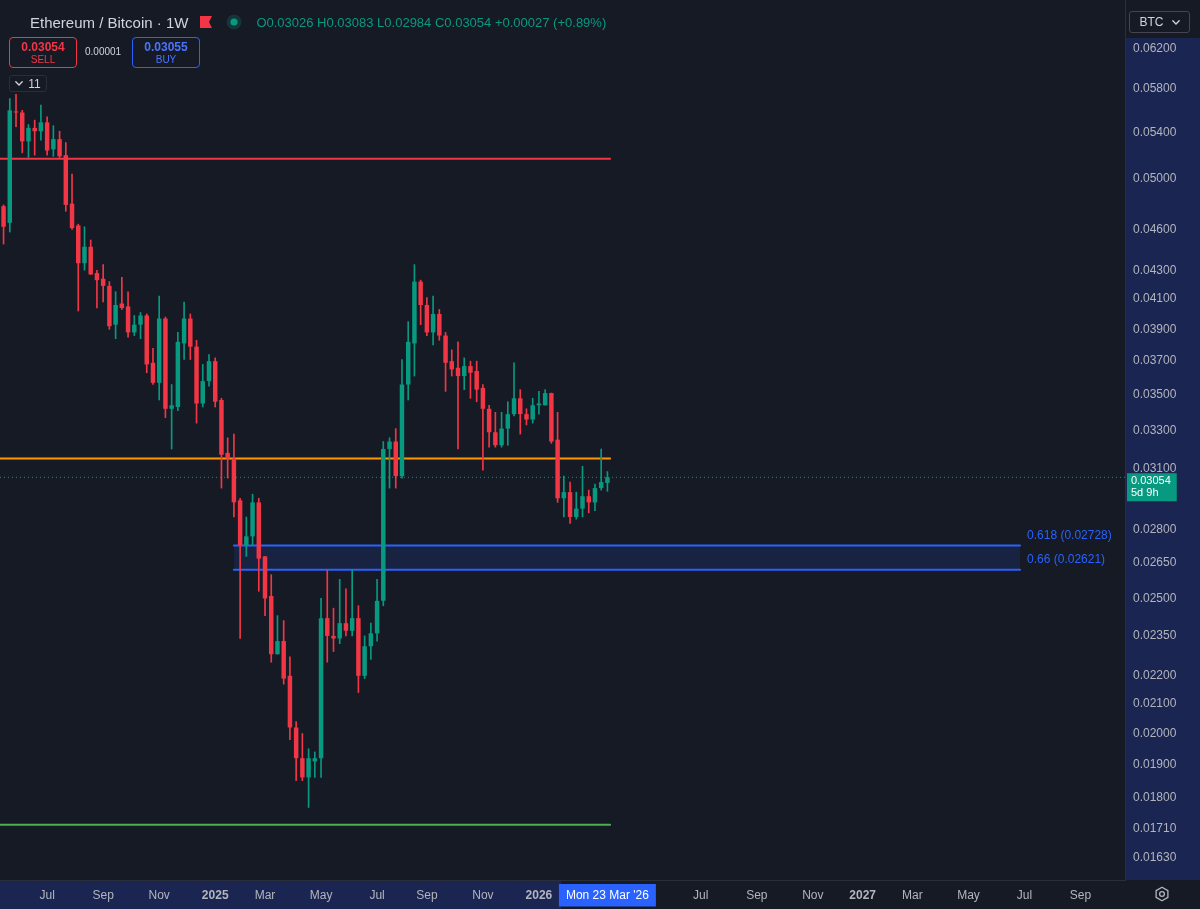  I want to click on annotation: 0.03055, so click(166, 46).